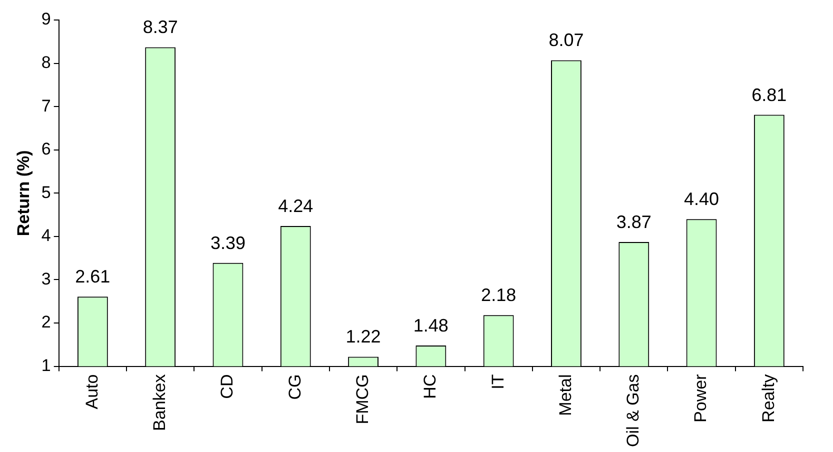 The image size is (833, 452). Describe the element at coordinates (228, 242) in the screenshot. I see `data-label: 3.39` at that location.